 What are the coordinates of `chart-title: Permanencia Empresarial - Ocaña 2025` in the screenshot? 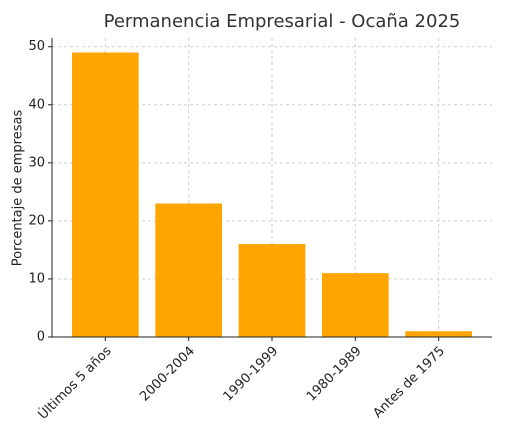 It's located at (282, 21).